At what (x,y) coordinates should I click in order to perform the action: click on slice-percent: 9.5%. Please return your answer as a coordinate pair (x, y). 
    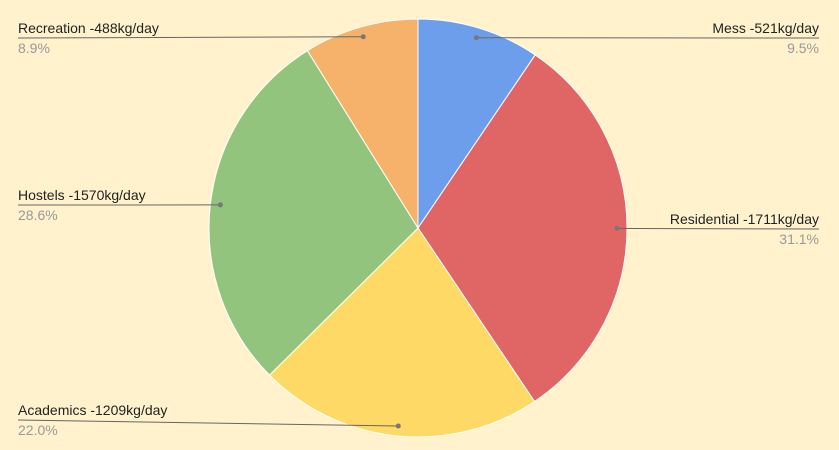
    Looking at the image, I should click on (803, 48).